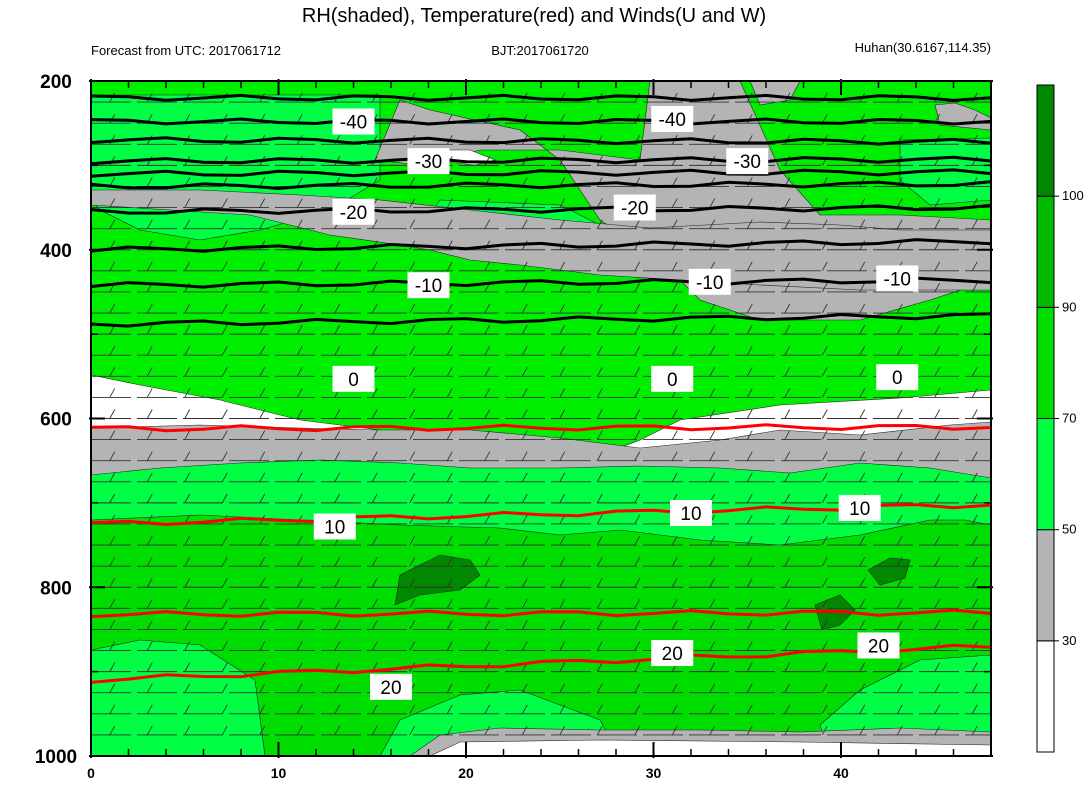  Describe the element at coordinates (672, 654) in the screenshot. I see `contour-label: 20` at that location.